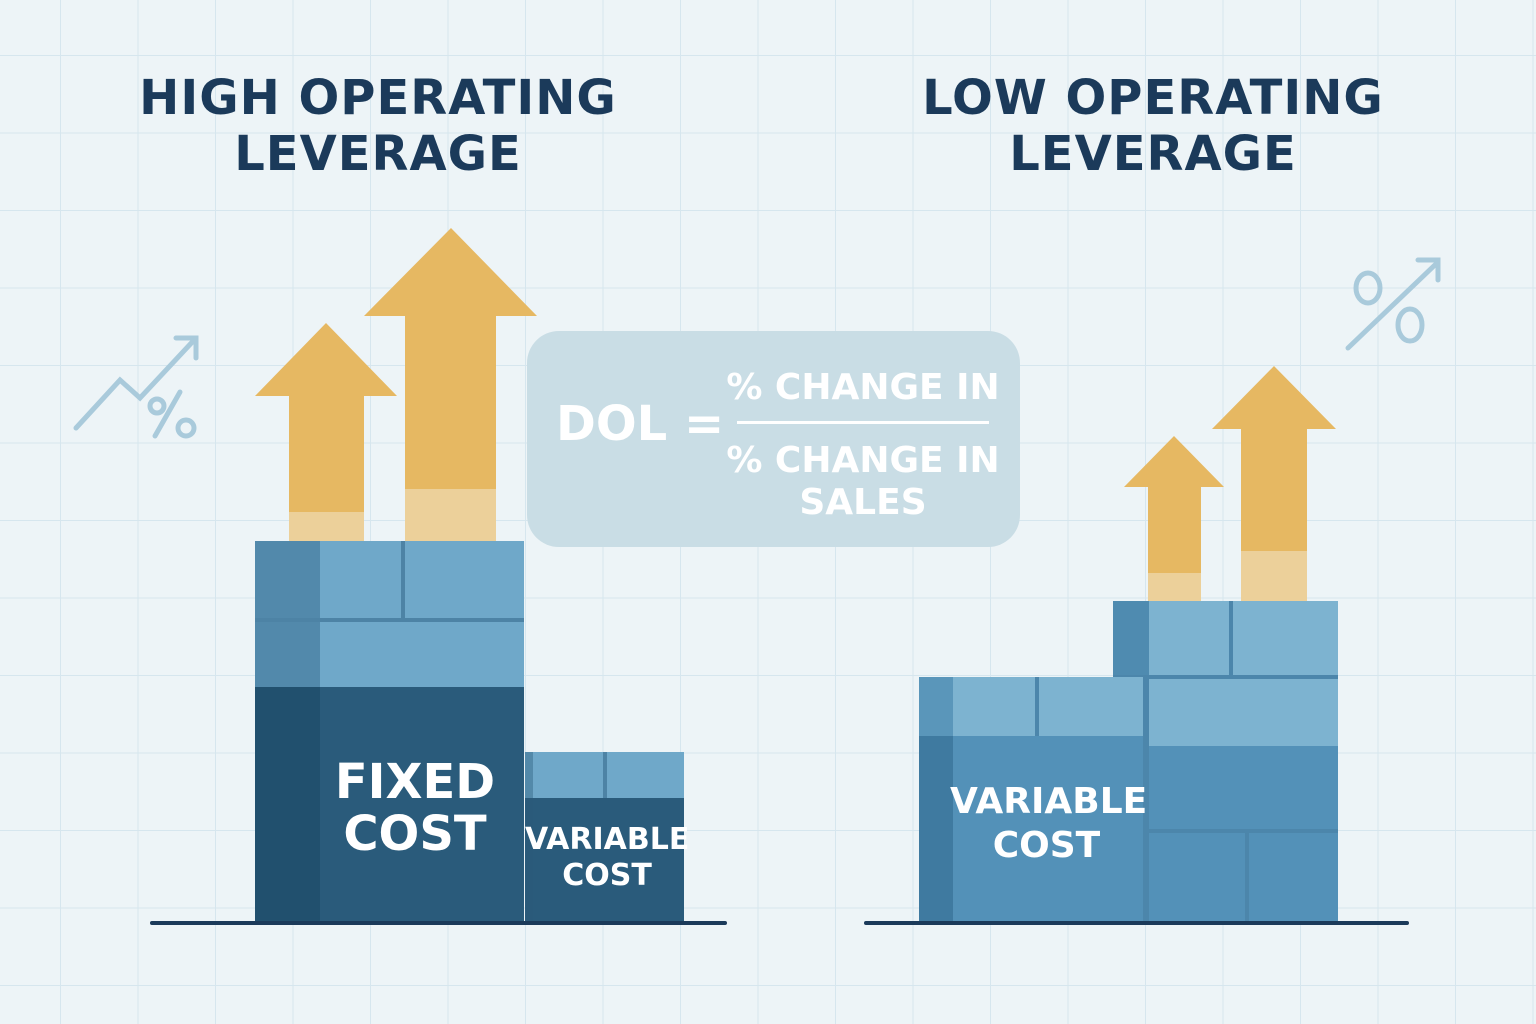  What do you see at coordinates (1049, 823) in the screenshot?
I see `right-variable-cost-label: VARIABLE COST` at bounding box center [1049, 823].